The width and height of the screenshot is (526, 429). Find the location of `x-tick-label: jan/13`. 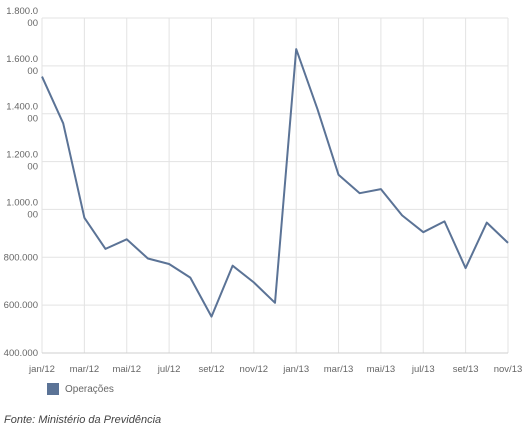

x-tick-label: jan/13 is located at coordinates (295, 369).